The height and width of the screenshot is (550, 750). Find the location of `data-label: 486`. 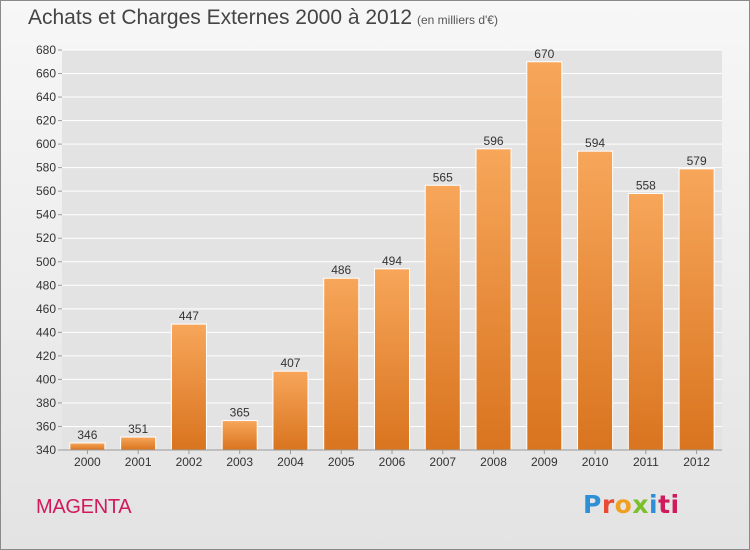

data-label: 486 is located at coordinates (341, 270).